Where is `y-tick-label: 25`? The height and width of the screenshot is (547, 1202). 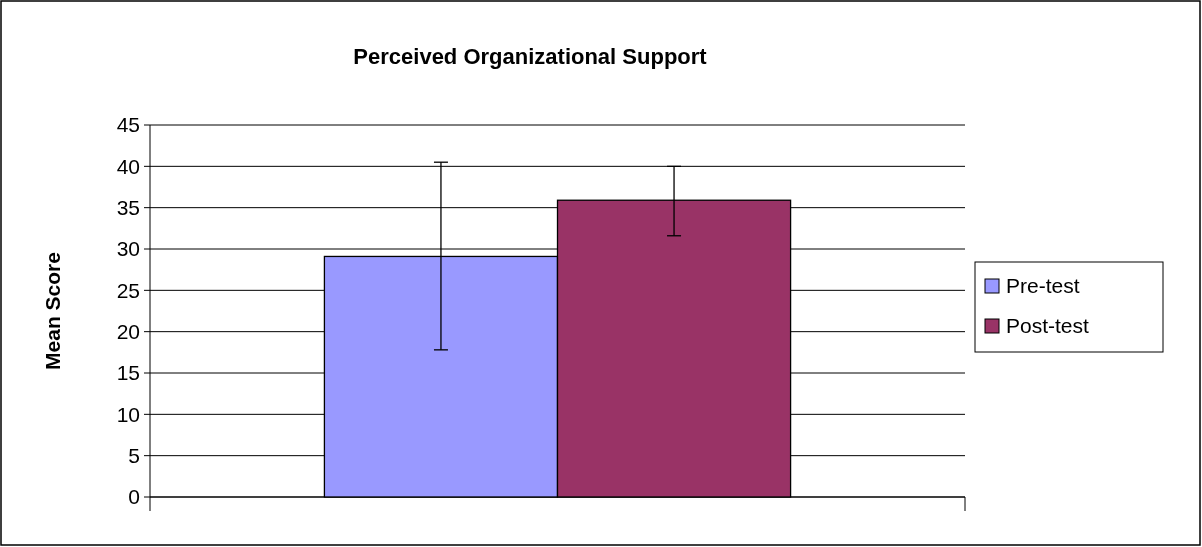
y-tick-label: 25 is located at coordinates (128, 290).